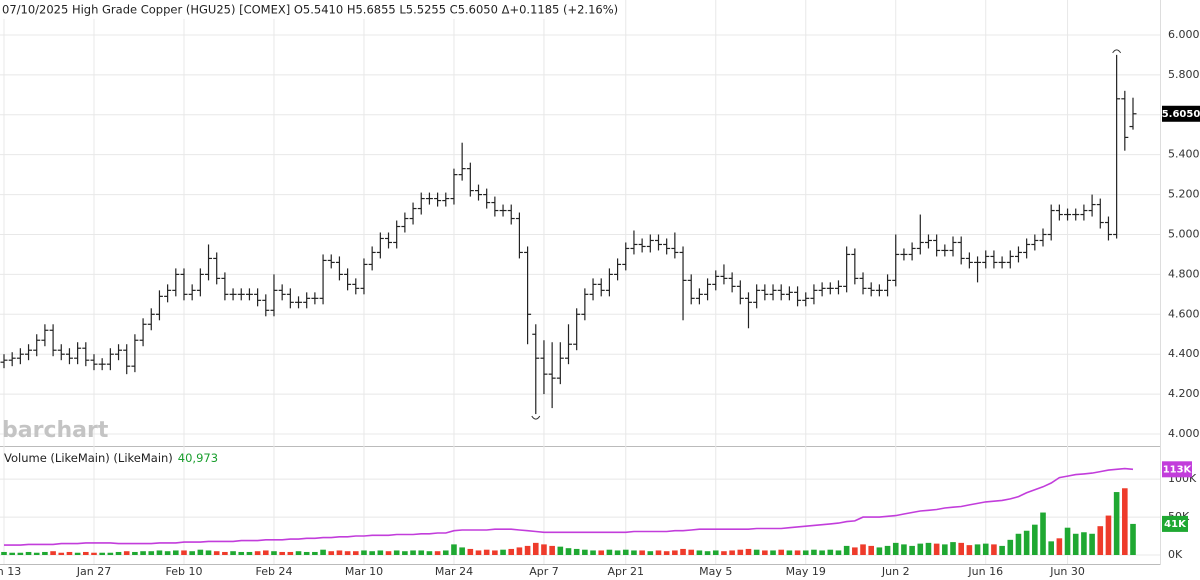  I want to click on x-tick-label: May 19, so click(806, 571).